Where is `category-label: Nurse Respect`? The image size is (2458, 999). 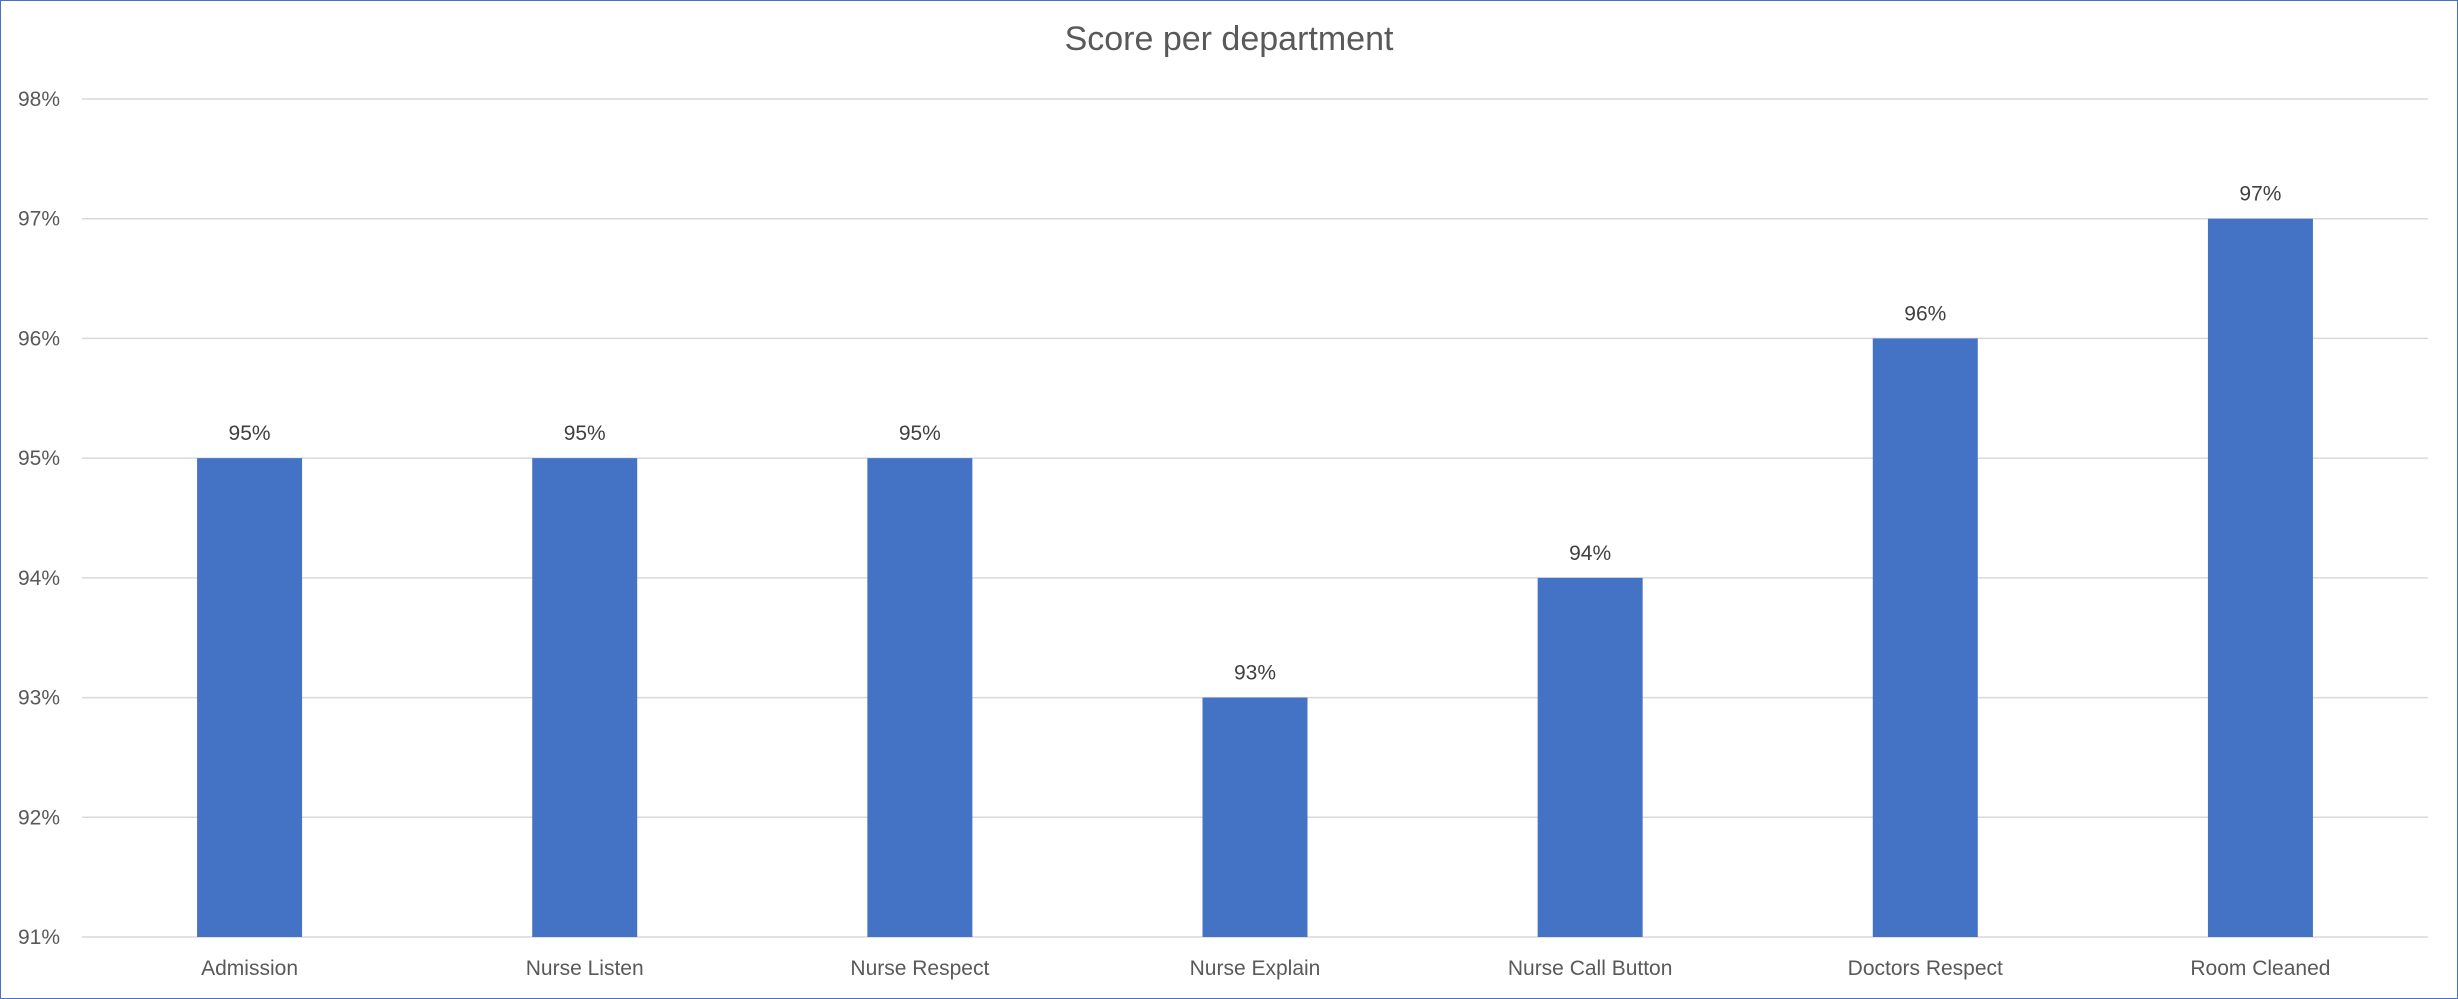 category-label: Nurse Respect is located at coordinates (919, 968).